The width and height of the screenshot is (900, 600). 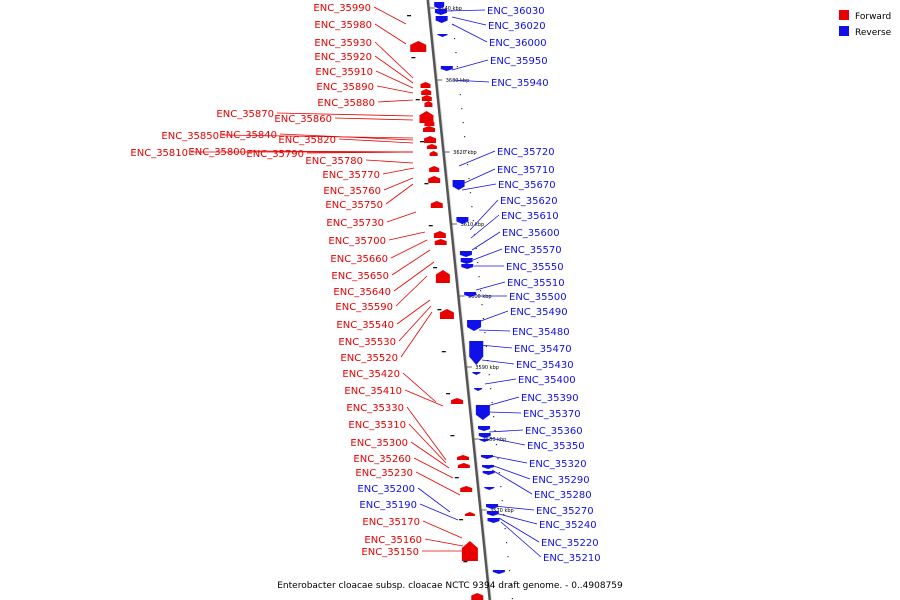 What do you see at coordinates (343, 57) in the screenshot?
I see `gene-label-left: ENC_35920` at bounding box center [343, 57].